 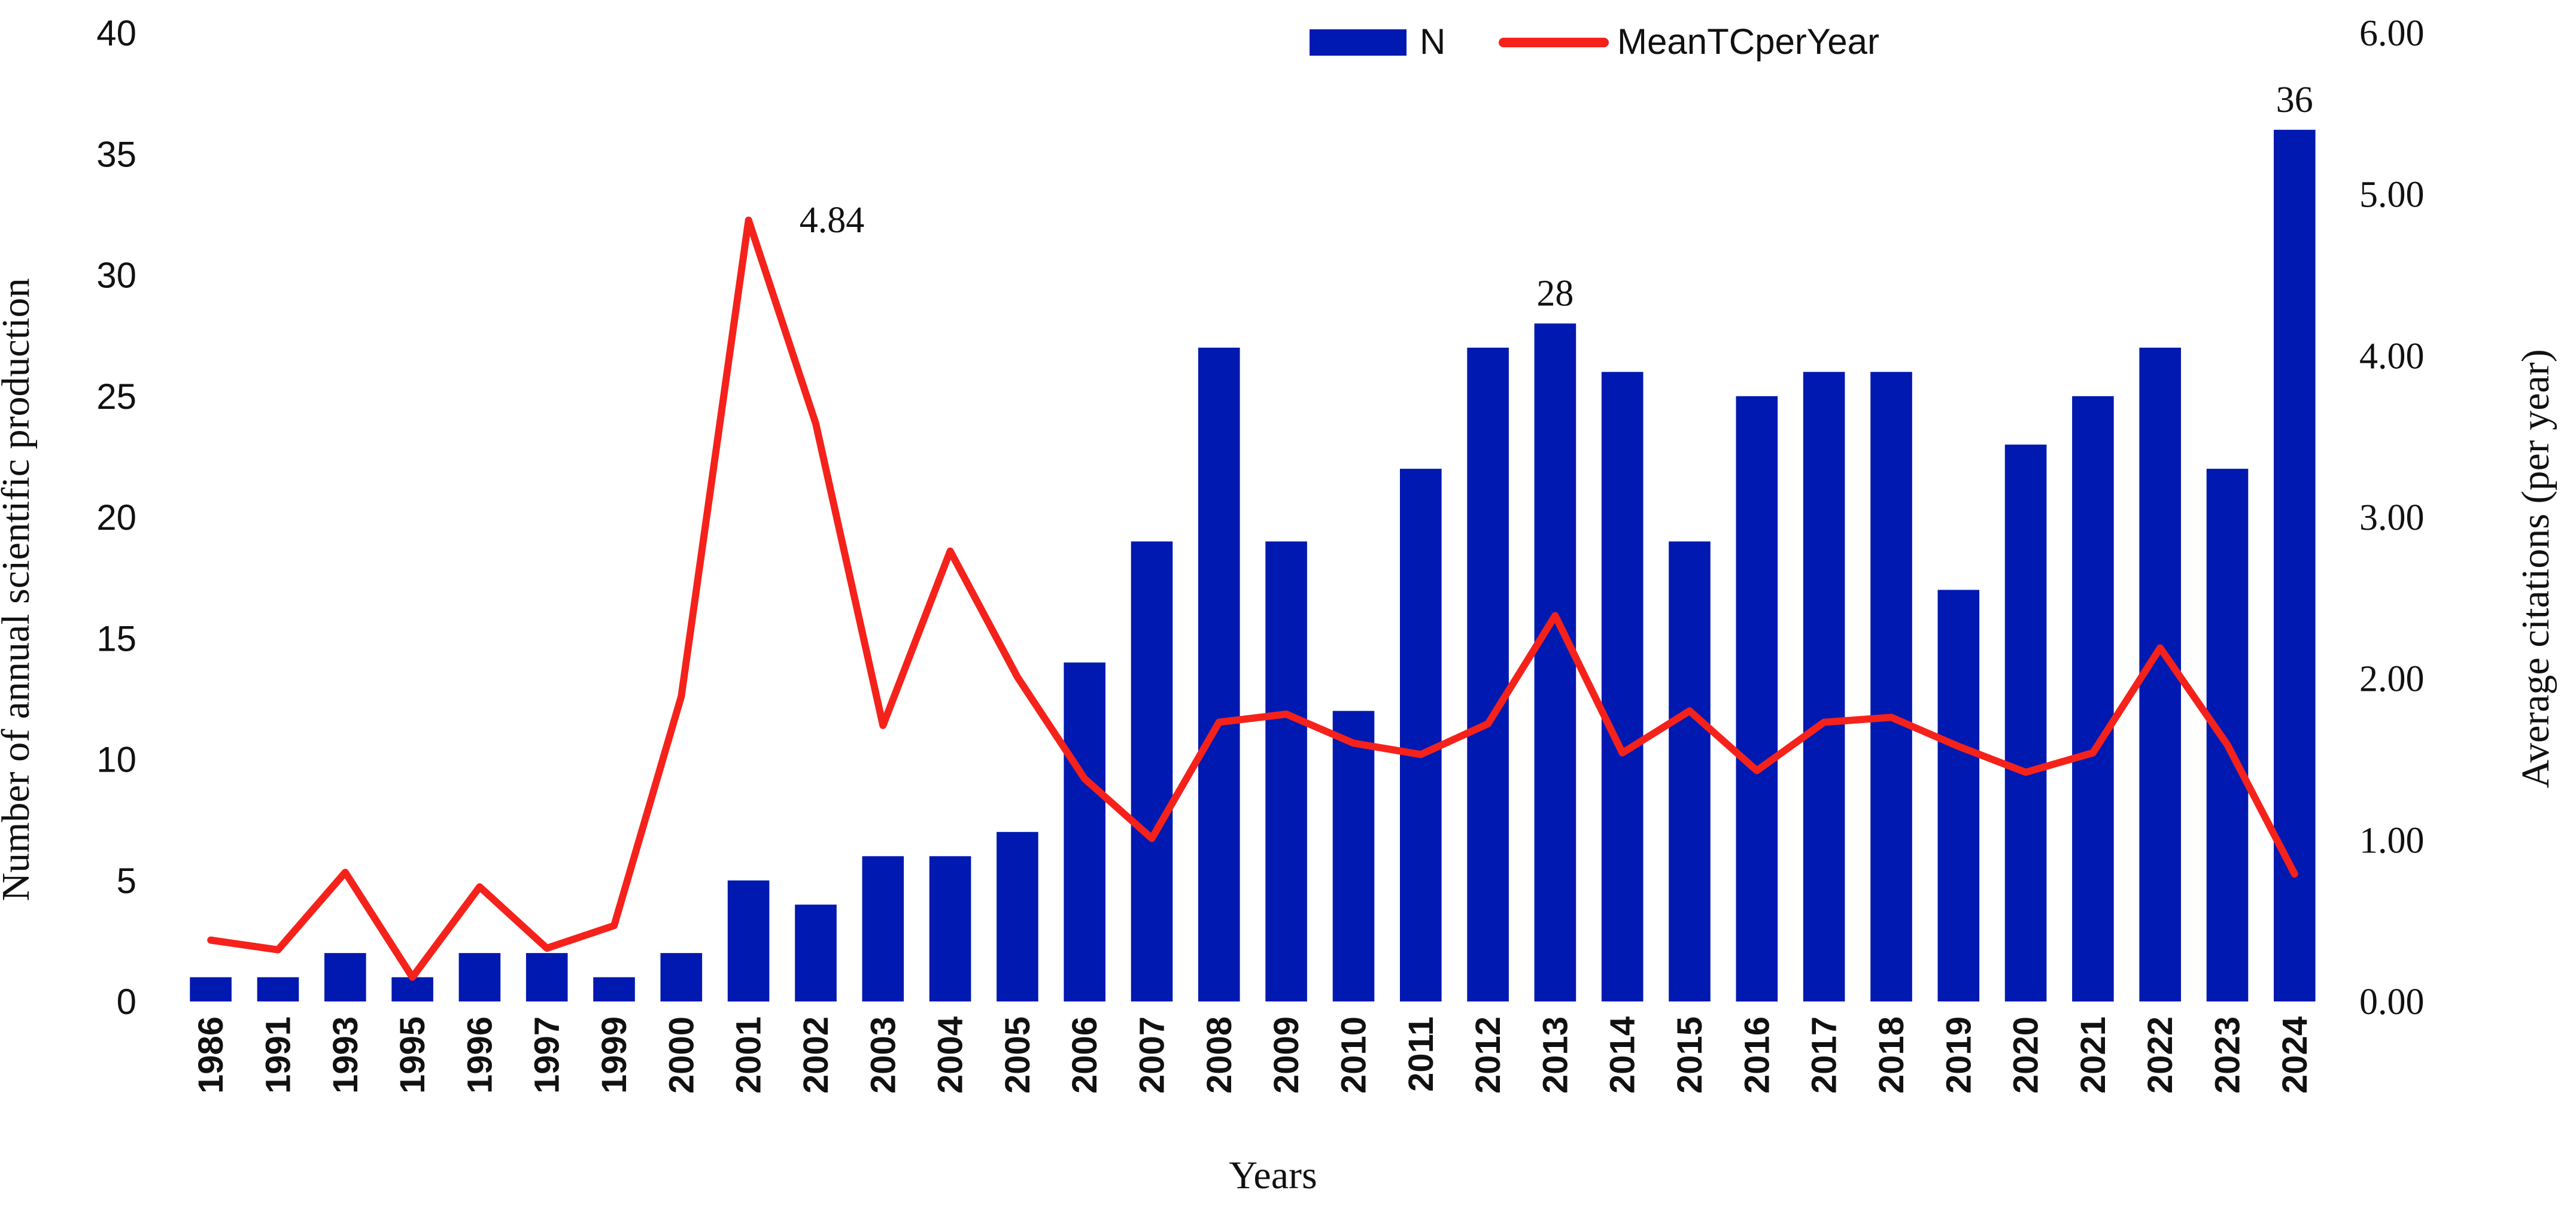 I want to click on y2-tick-label: 3.00, so click(x=2392, y=518).